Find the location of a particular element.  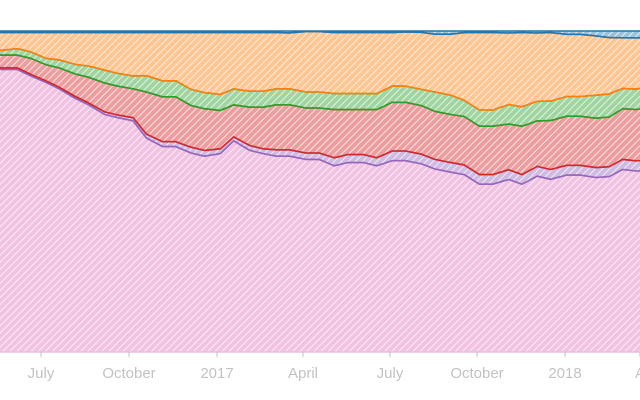

x-tick-label: 2018 is located at coordinates (564, 373).